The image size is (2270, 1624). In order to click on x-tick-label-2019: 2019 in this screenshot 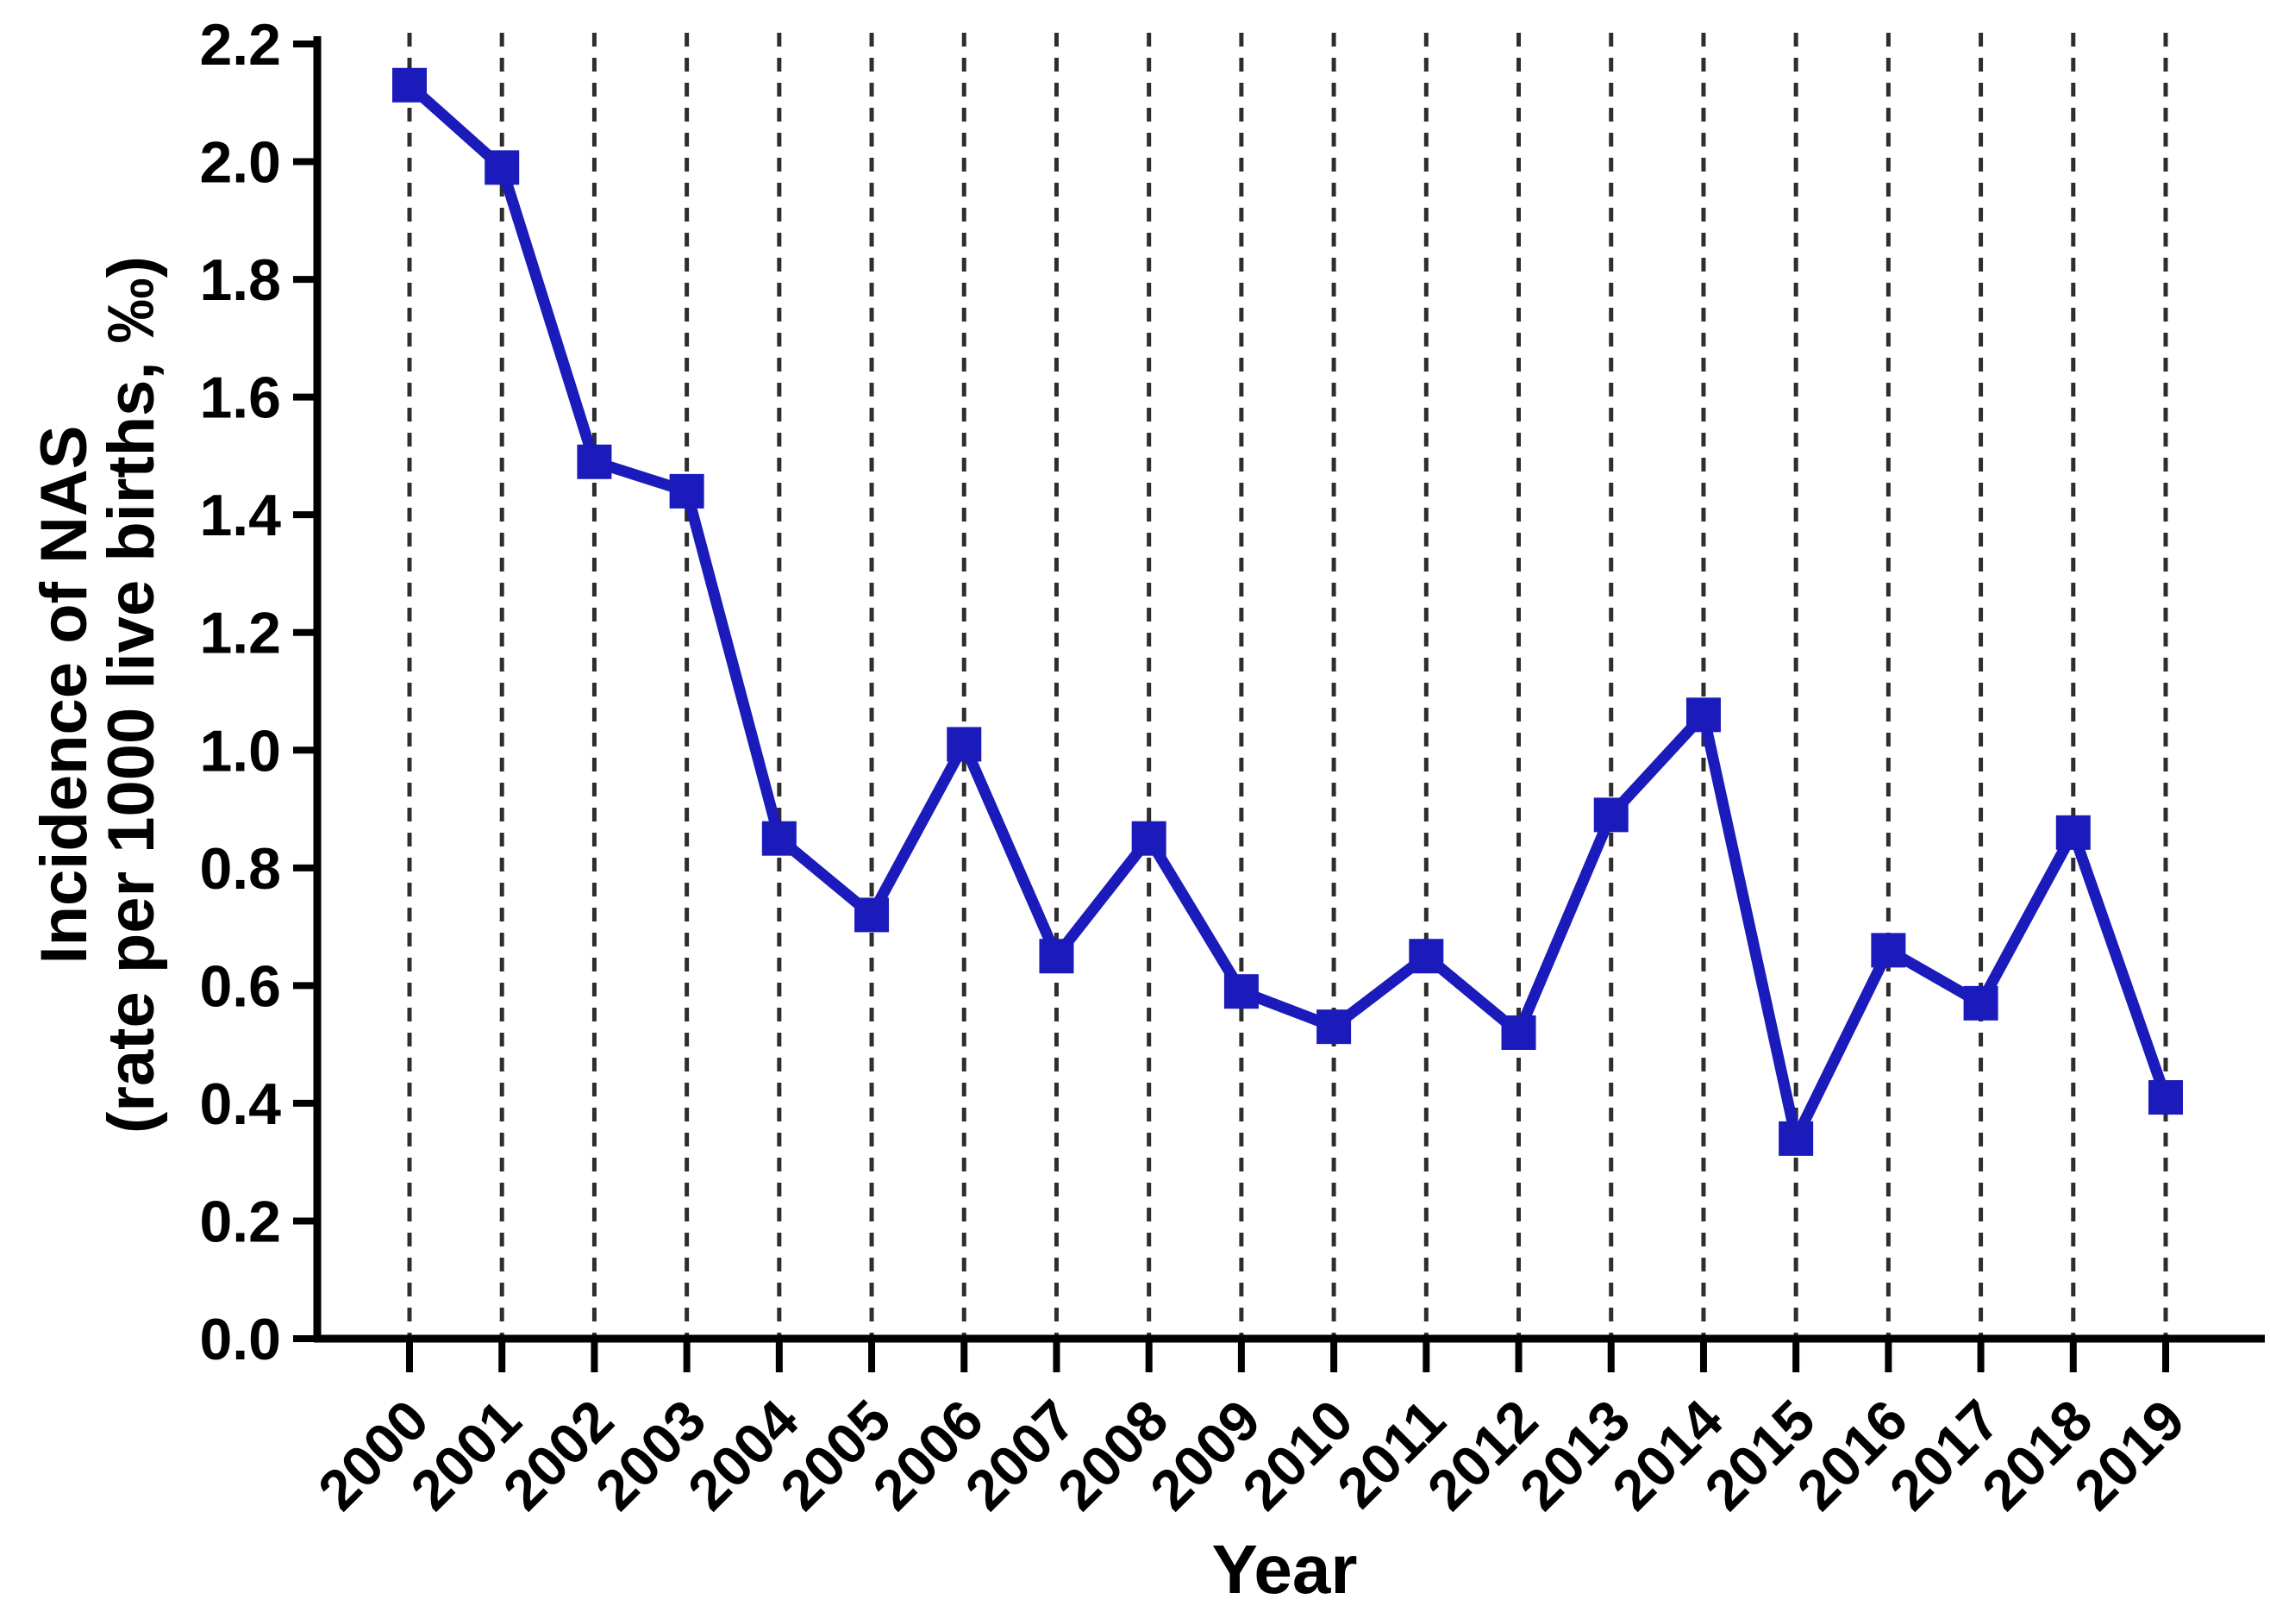, I will do `click(2129, 1455)`.